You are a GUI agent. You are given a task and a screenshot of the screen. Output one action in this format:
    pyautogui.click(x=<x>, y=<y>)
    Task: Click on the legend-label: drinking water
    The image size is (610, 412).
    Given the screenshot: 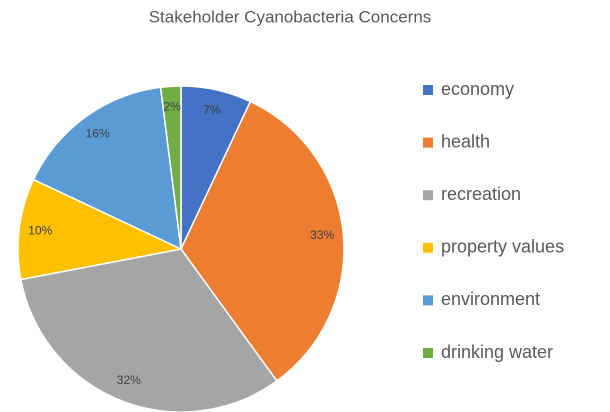 What is the action you would take?
    pyautogui.click(x=497, y=352)
    